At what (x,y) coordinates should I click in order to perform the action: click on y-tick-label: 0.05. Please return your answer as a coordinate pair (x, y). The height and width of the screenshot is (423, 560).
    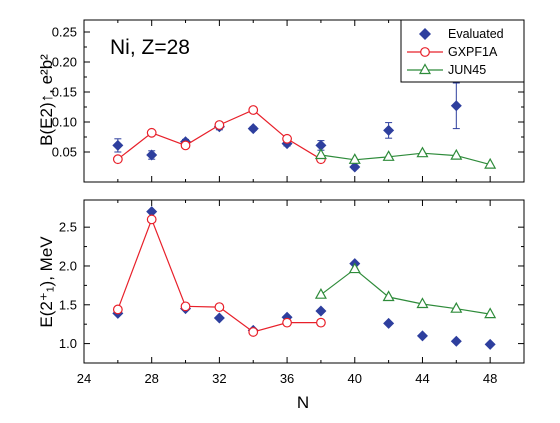
    Looking at the image, I should click on (64, 152).